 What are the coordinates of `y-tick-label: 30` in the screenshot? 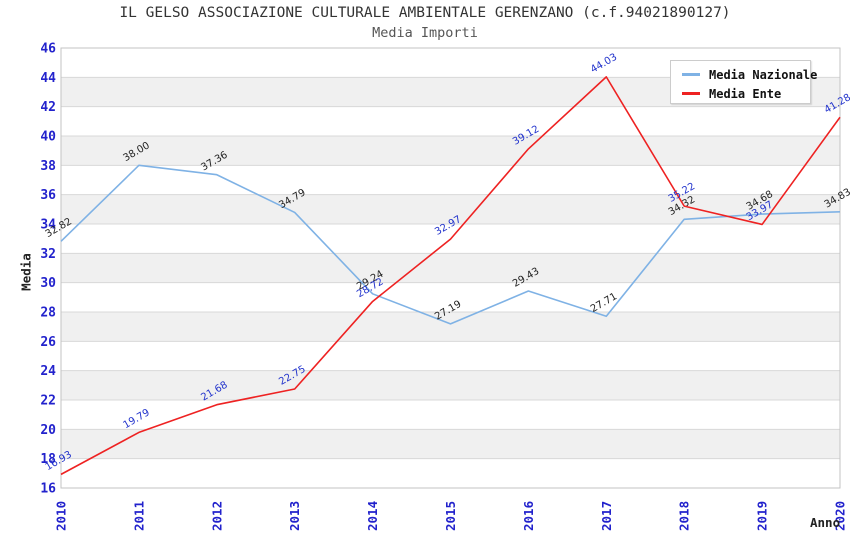 It's located at (48, 283).